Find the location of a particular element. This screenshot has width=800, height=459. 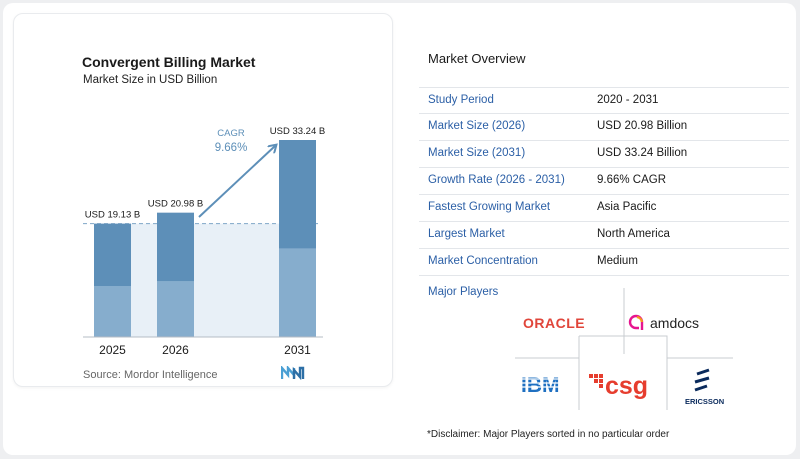

bar-shade-2026 is located at coordinates (175, 309).